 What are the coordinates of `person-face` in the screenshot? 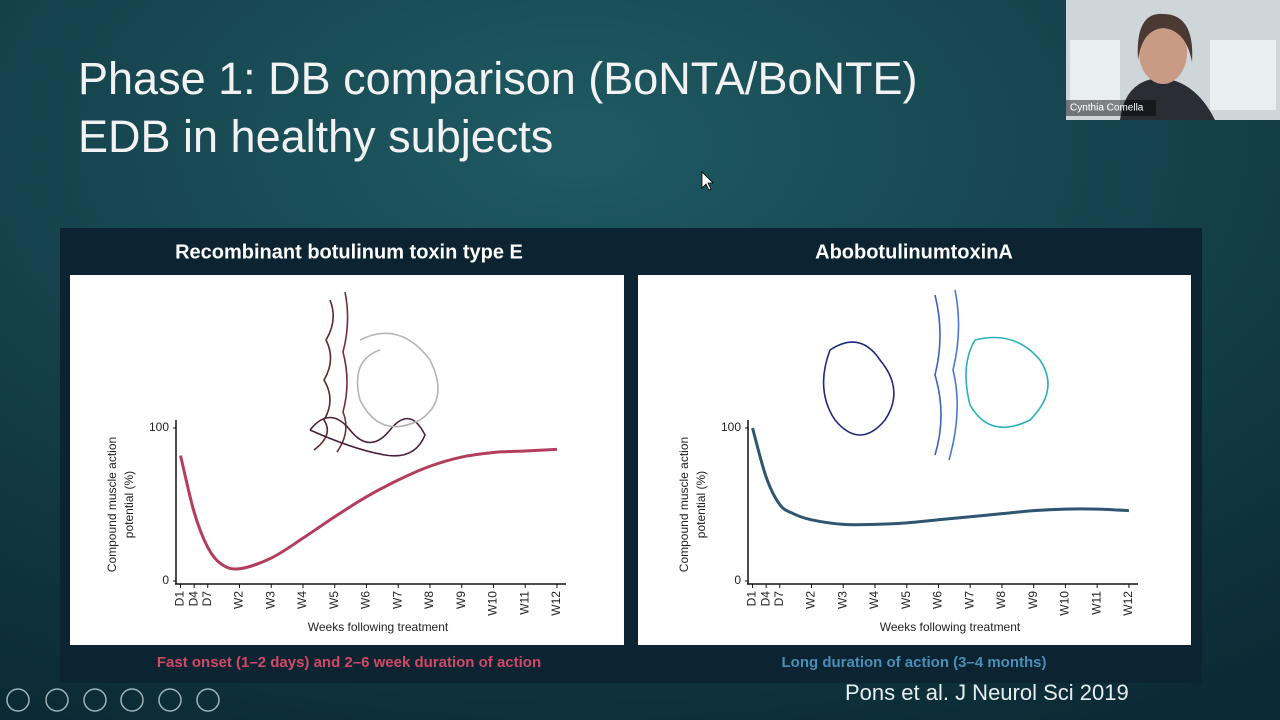 It's located at (1163, 52).